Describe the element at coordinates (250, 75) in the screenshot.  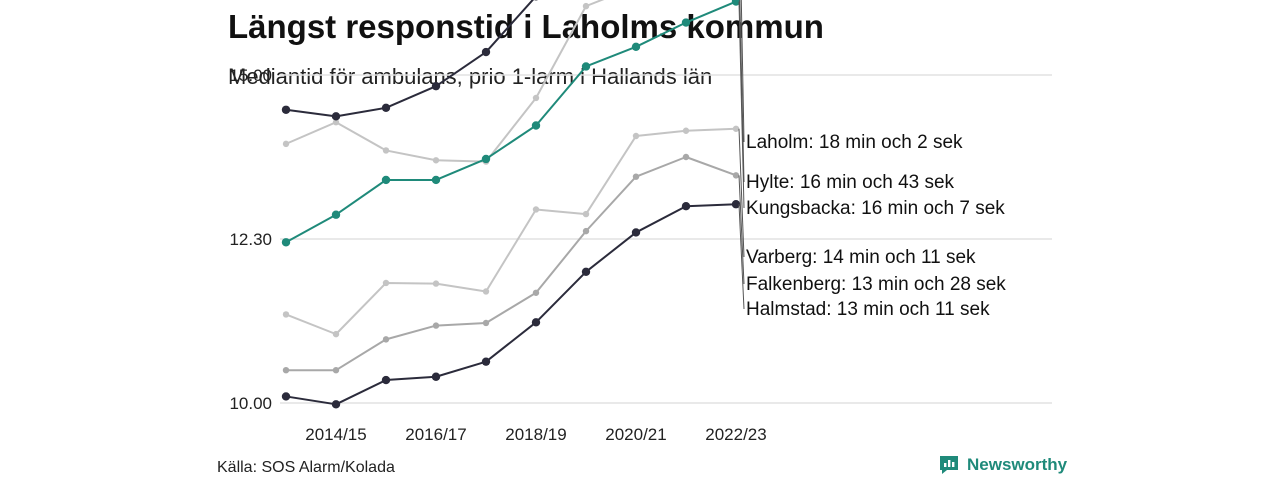
I see `y-tick-label: 15.00` at that location.